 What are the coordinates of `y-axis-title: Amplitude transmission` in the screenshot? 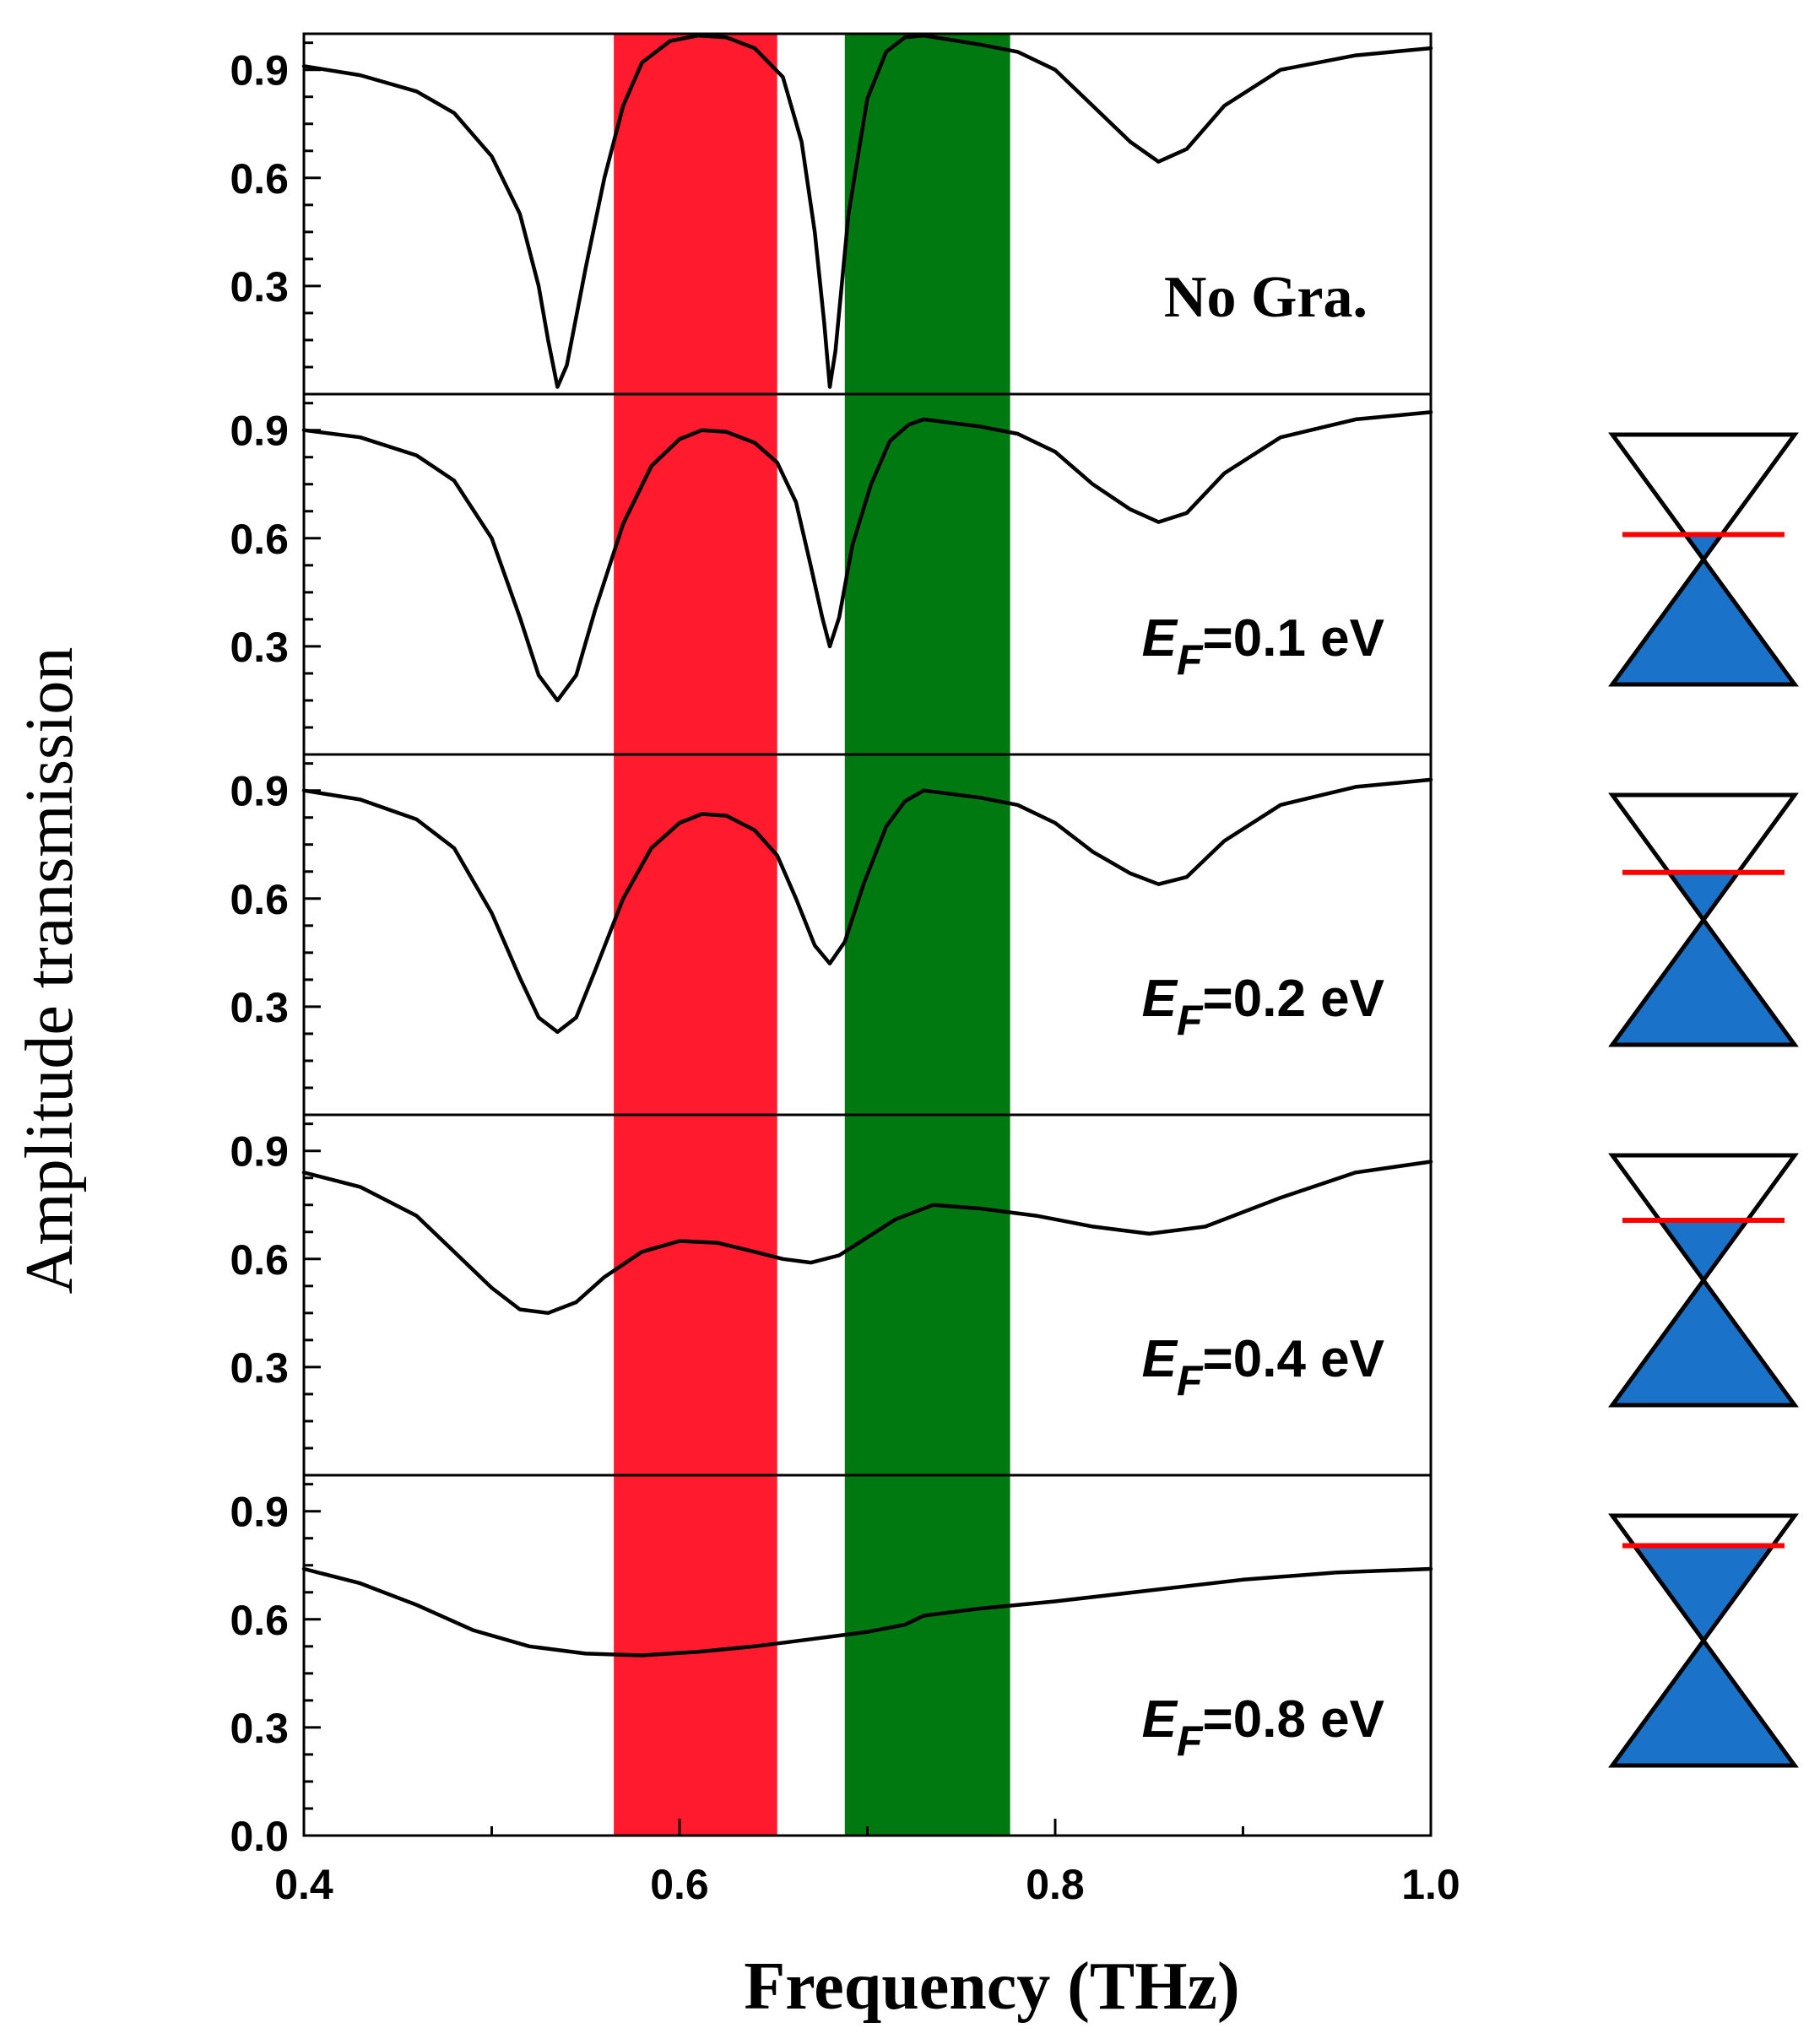 It's located at (50, 971).